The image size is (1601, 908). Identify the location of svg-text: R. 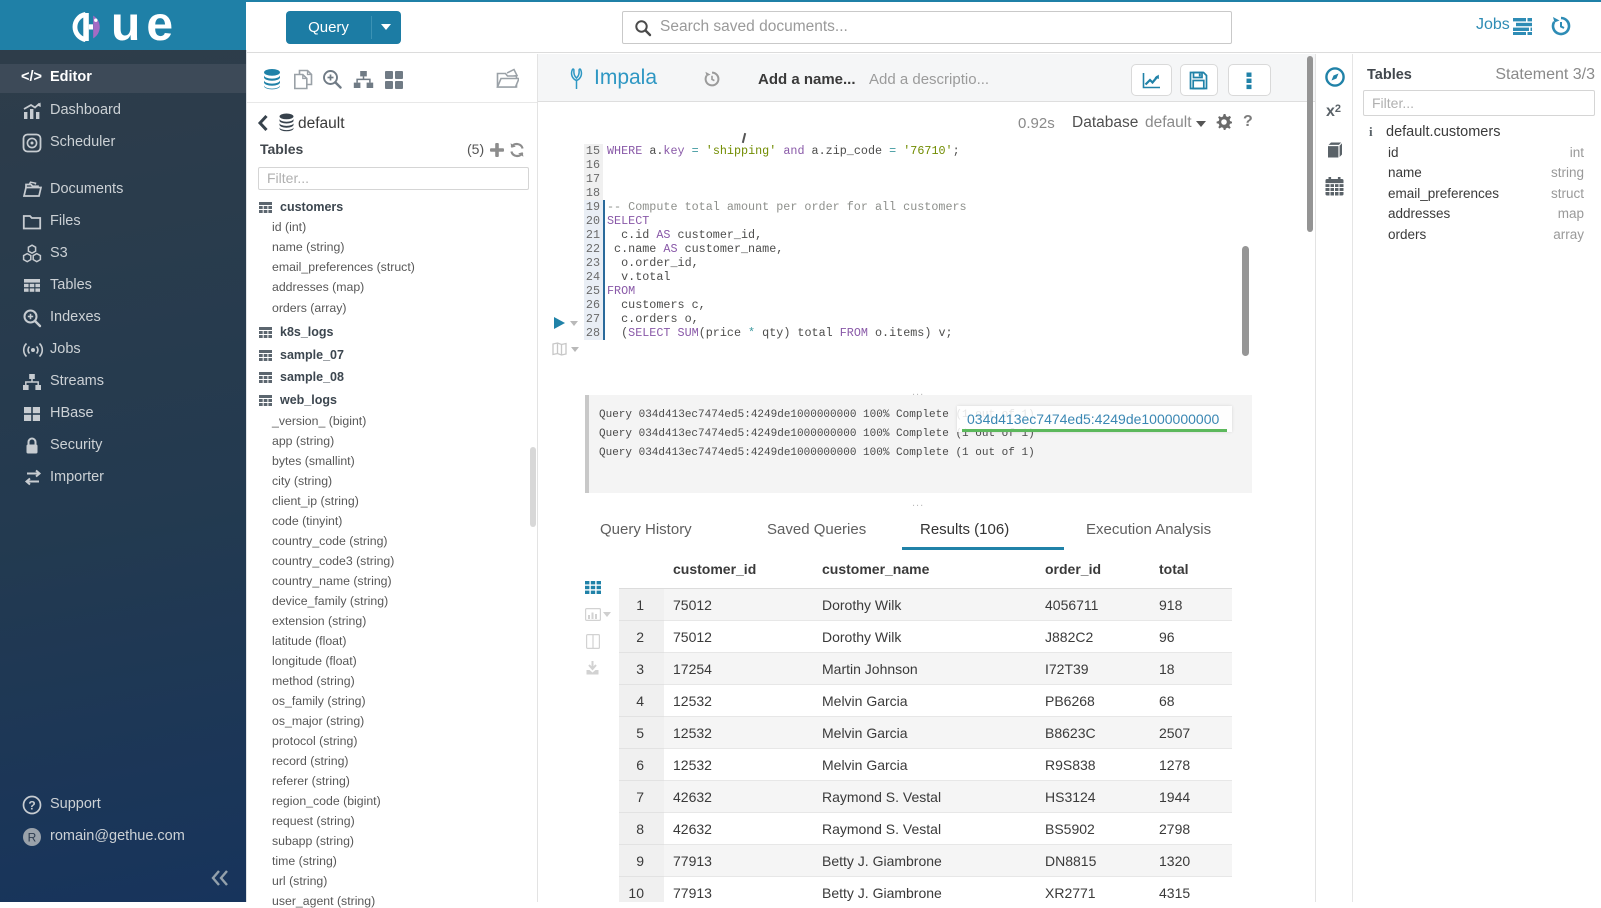
(32, 837).